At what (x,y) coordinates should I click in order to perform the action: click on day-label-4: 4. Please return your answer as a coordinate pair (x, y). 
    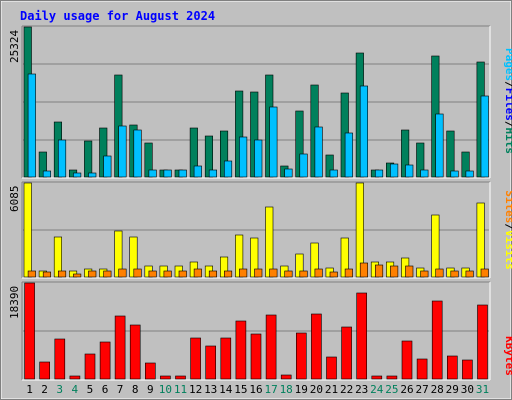
    Looking at the image, I should click on (74, 389).